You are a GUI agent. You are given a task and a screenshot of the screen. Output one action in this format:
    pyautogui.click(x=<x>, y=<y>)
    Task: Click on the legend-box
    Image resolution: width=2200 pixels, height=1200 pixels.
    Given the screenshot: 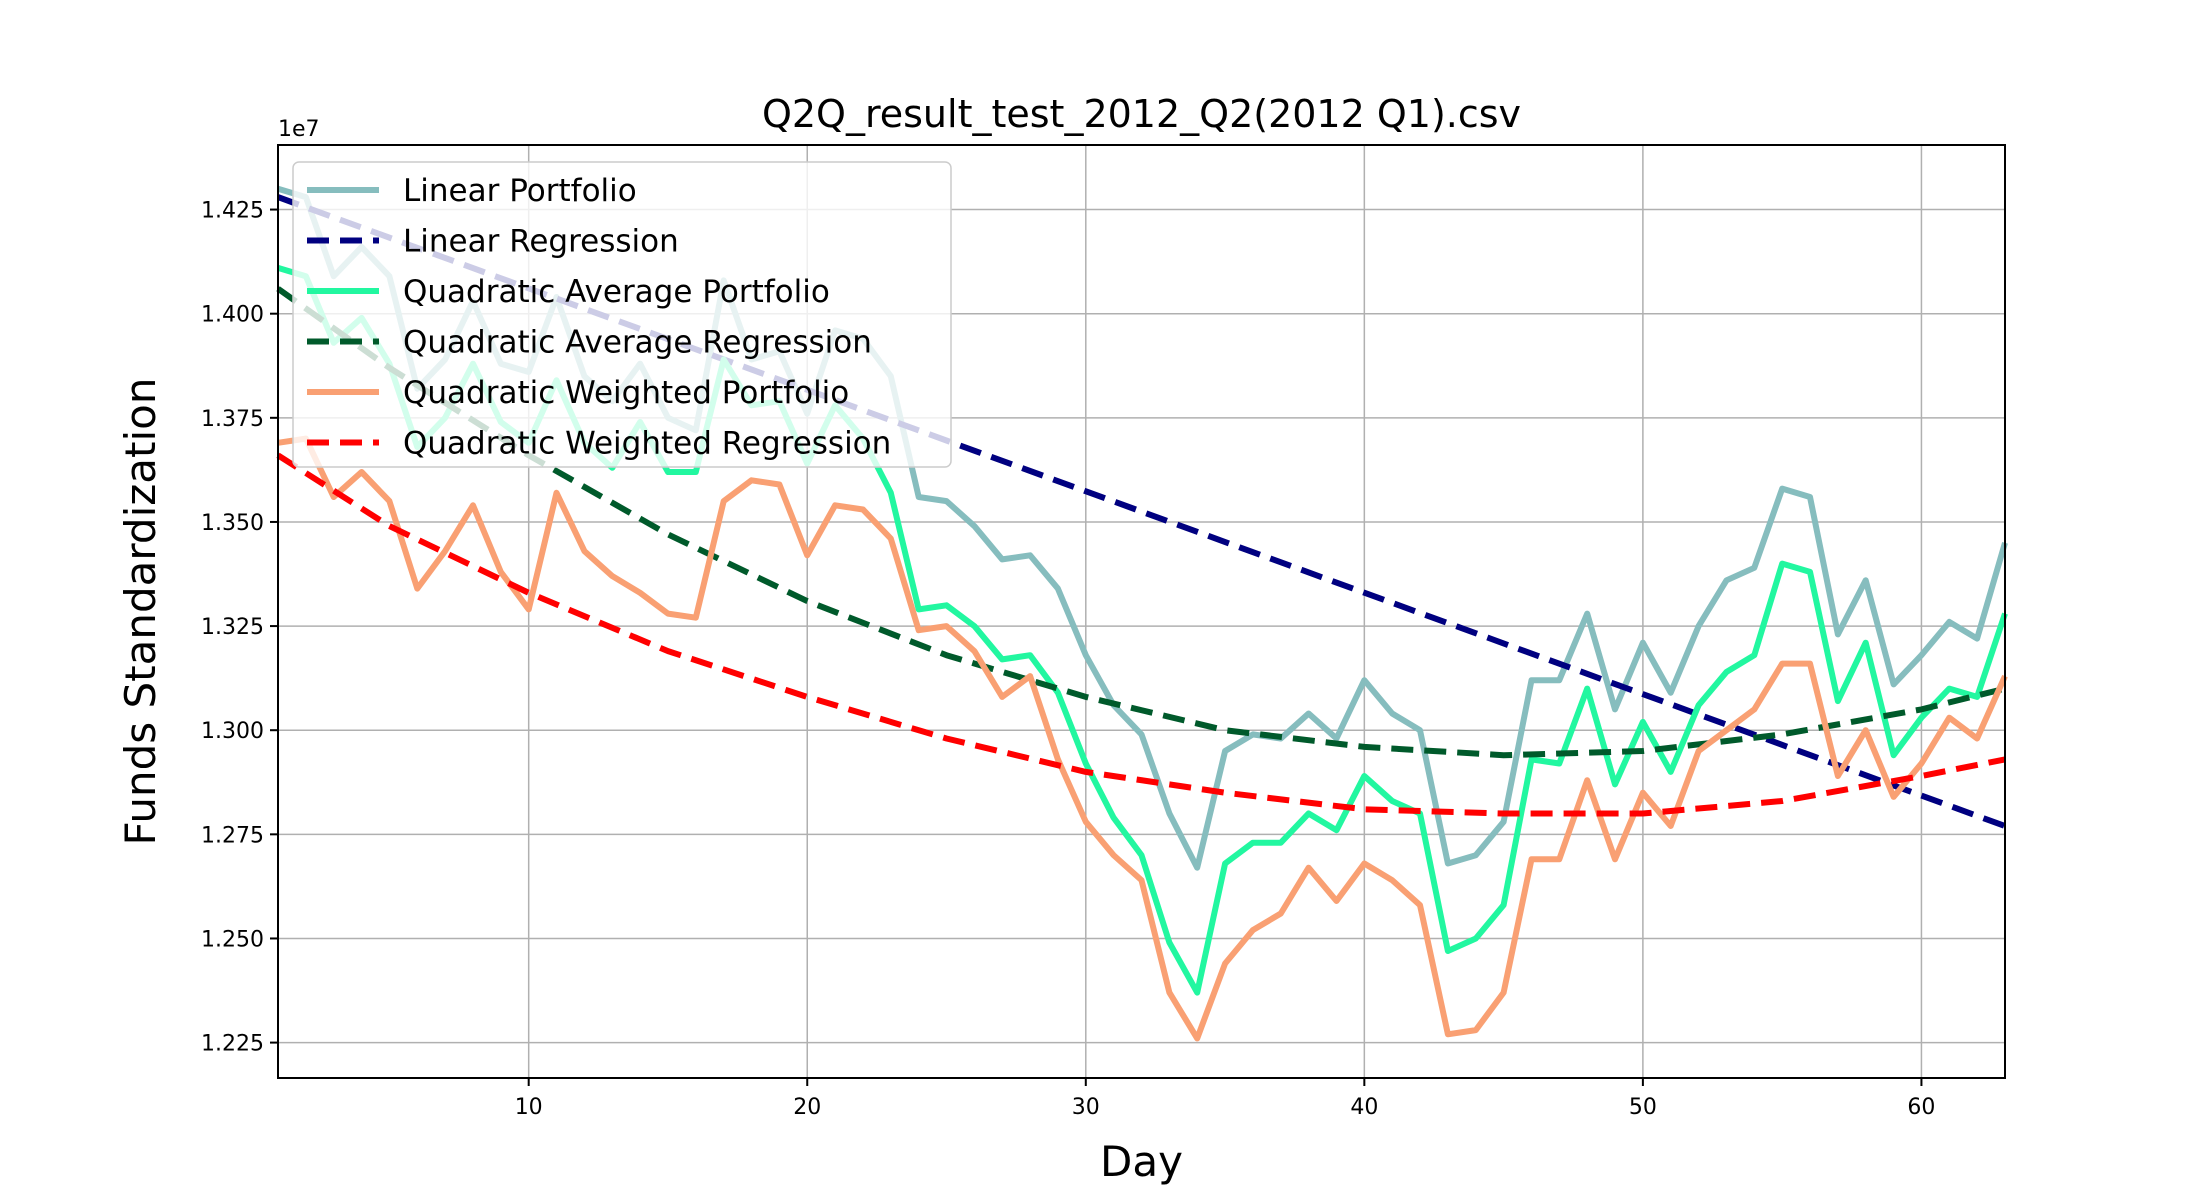 What is the action you would take?
    pyautogui.click(x=622, y=314)
    